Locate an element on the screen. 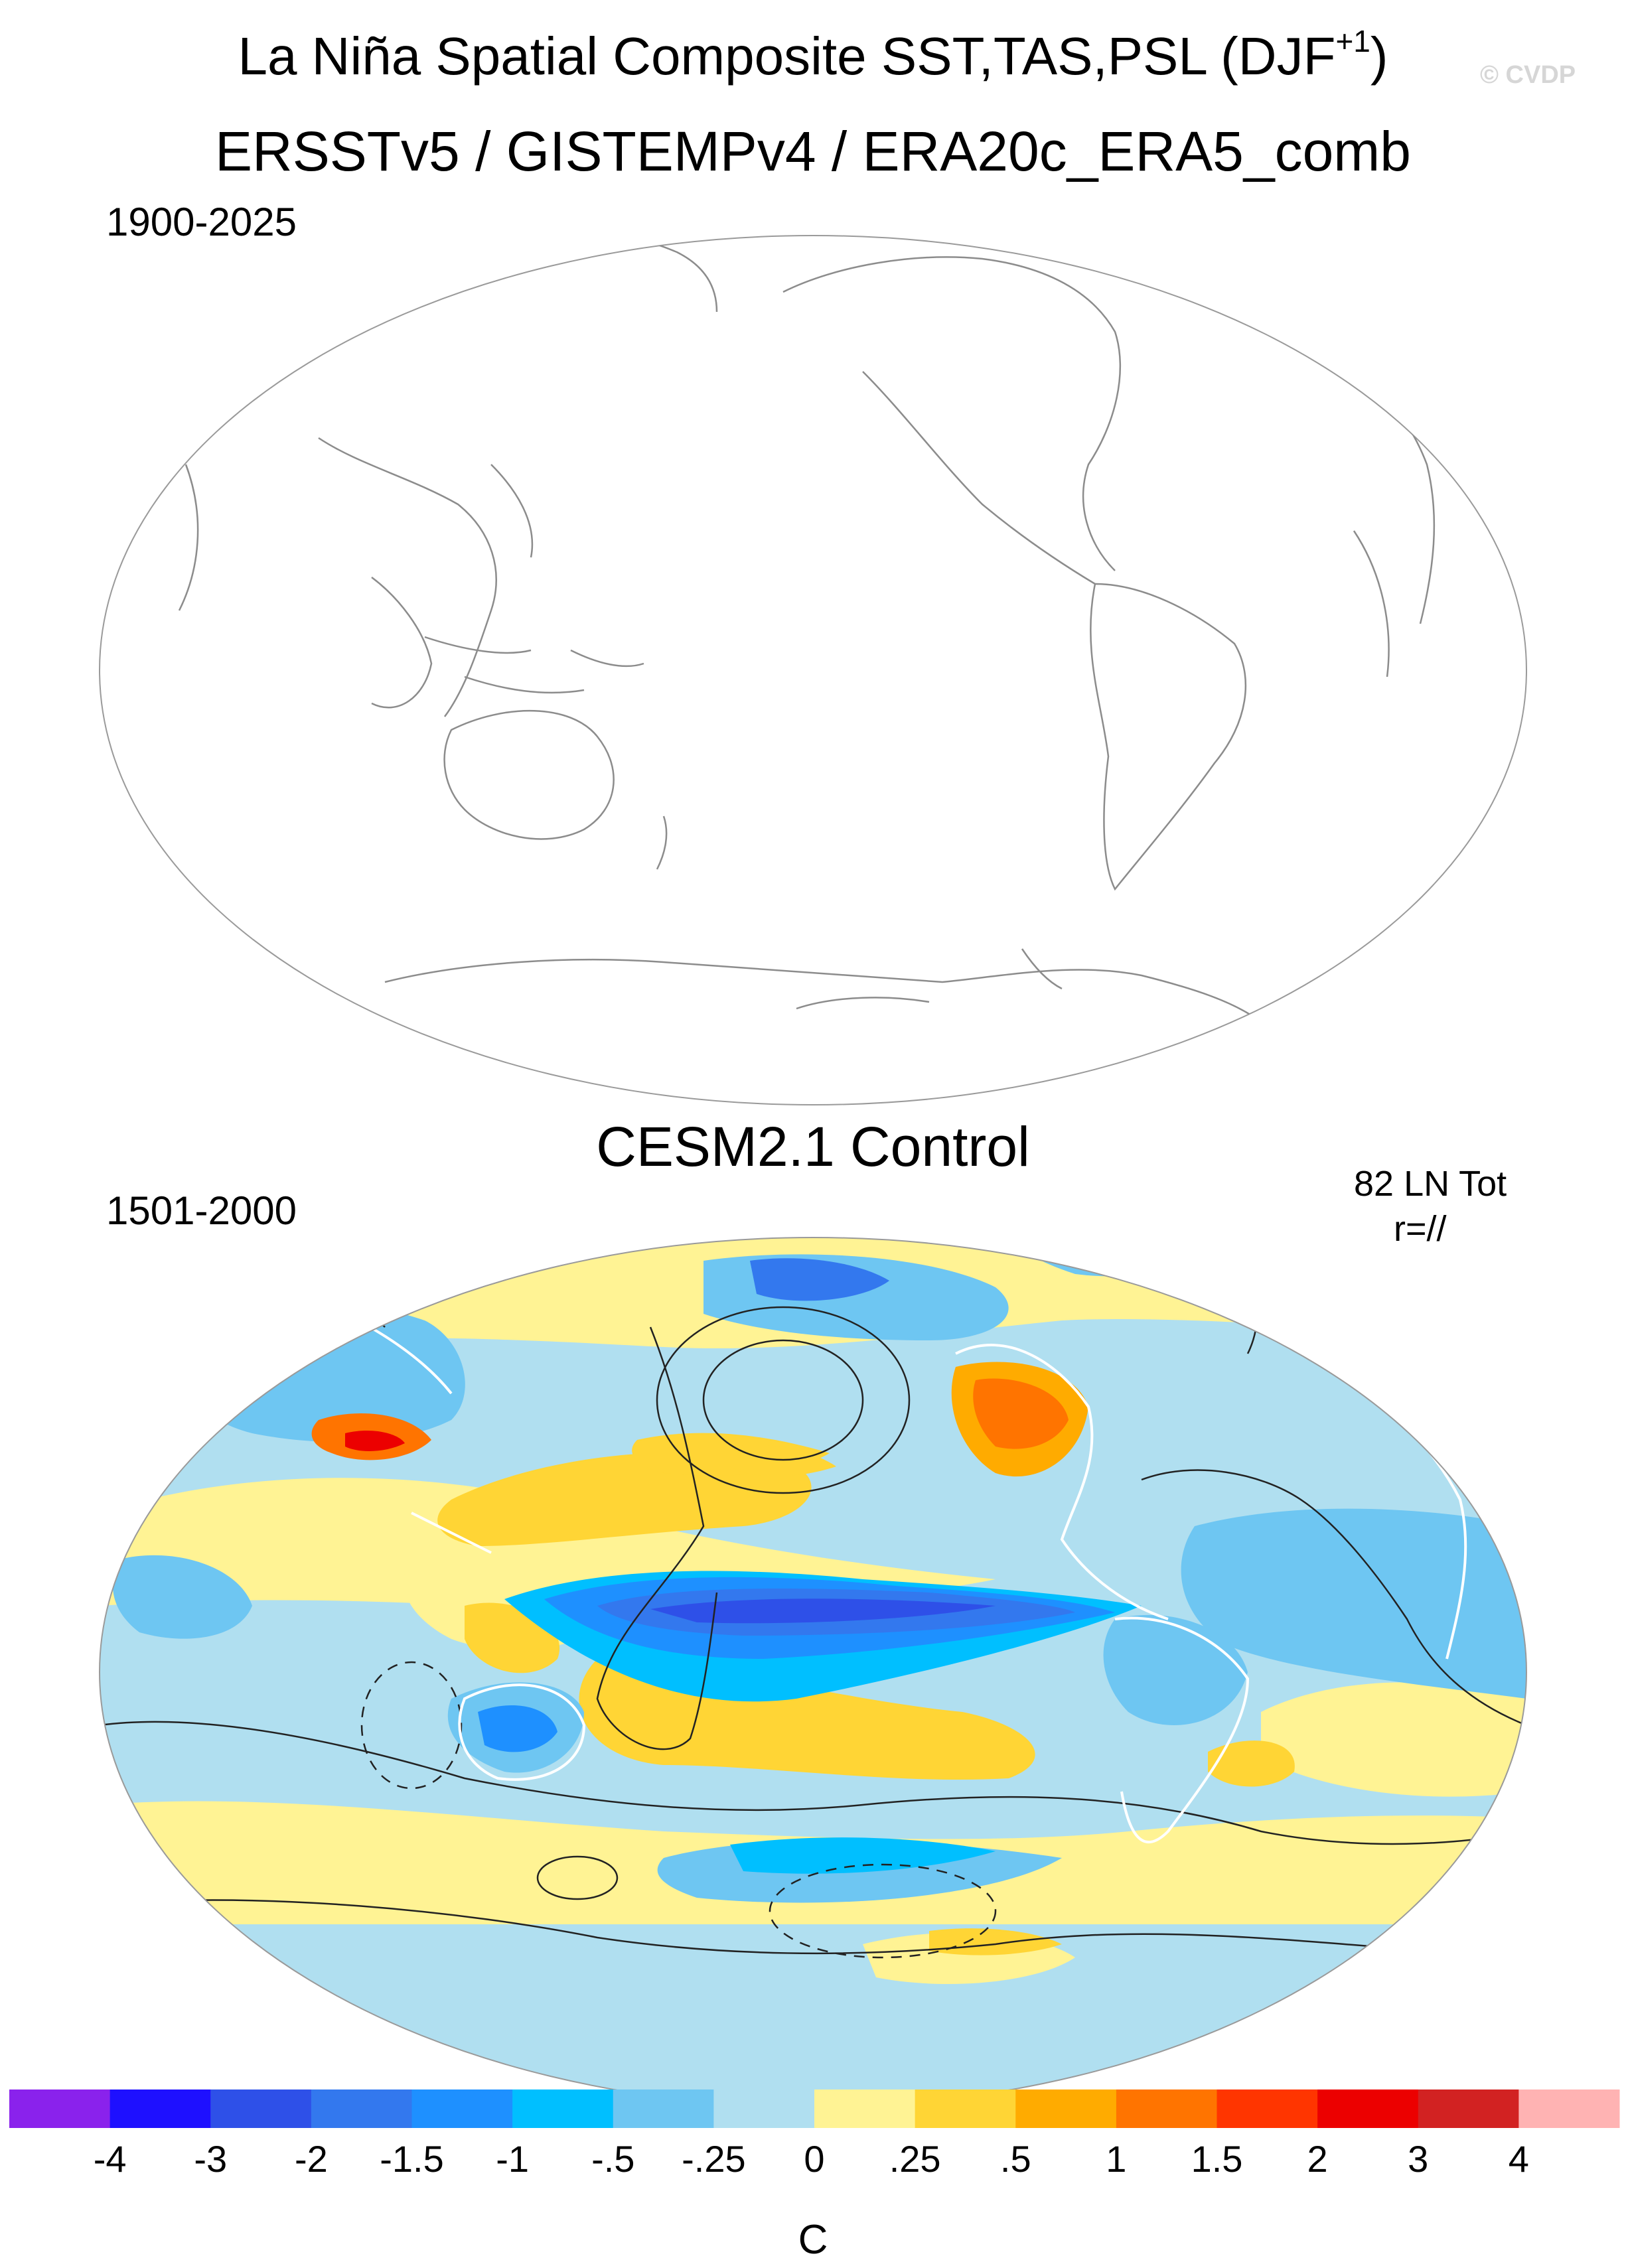 This screenshot has height=2268, width=1626. colorbar-tick-label: -3 is located at coordinates (210, 2159).